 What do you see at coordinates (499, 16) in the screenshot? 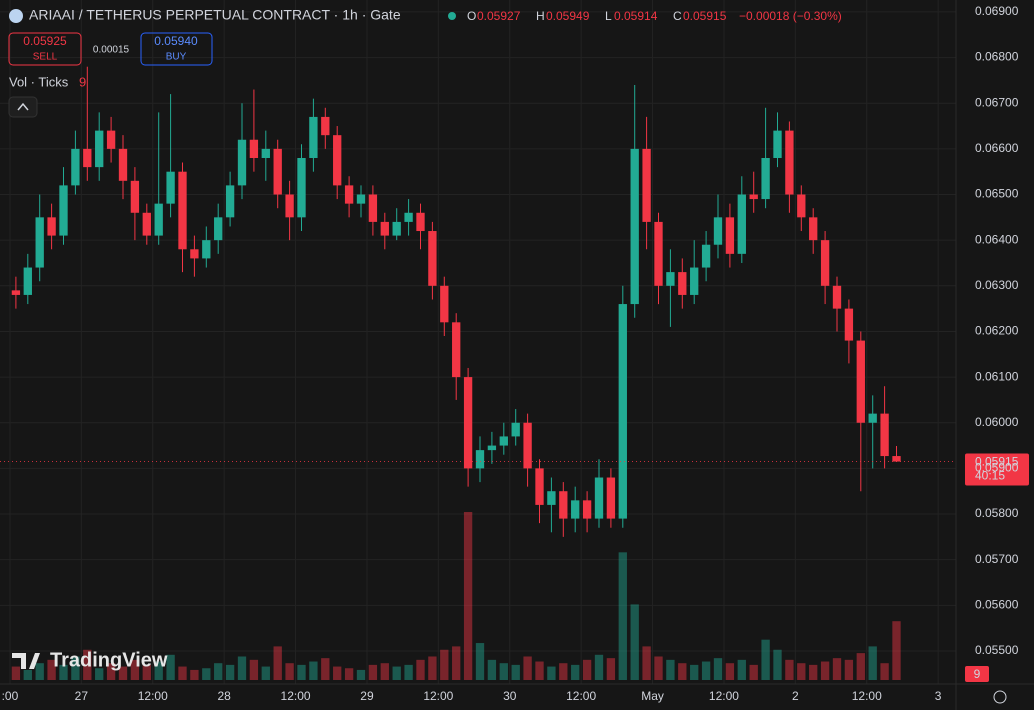
I see `ohlc-value: 0.05927` at bounding box center [499, 16].